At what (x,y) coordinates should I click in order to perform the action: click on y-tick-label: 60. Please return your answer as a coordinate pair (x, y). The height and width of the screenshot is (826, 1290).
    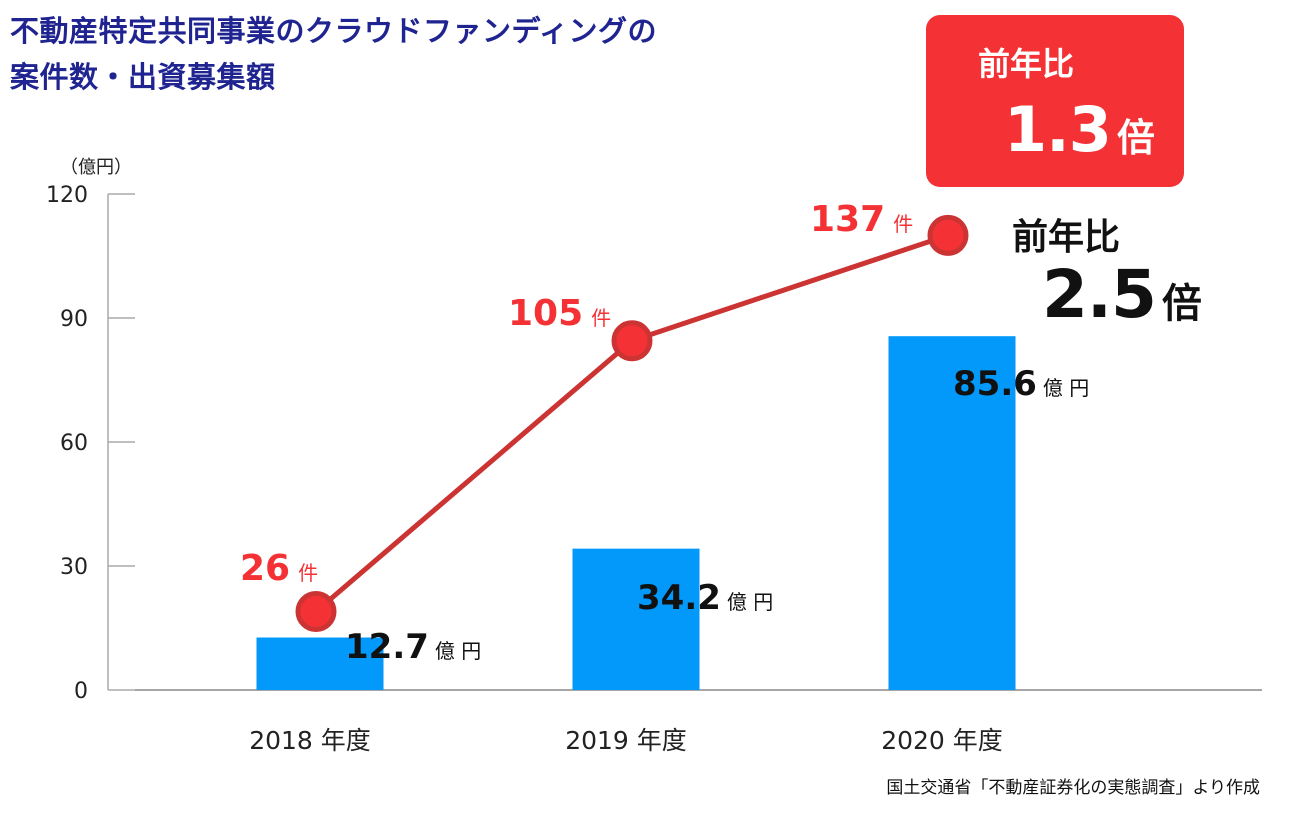
    Looking at the image, I should click on (74, 443).